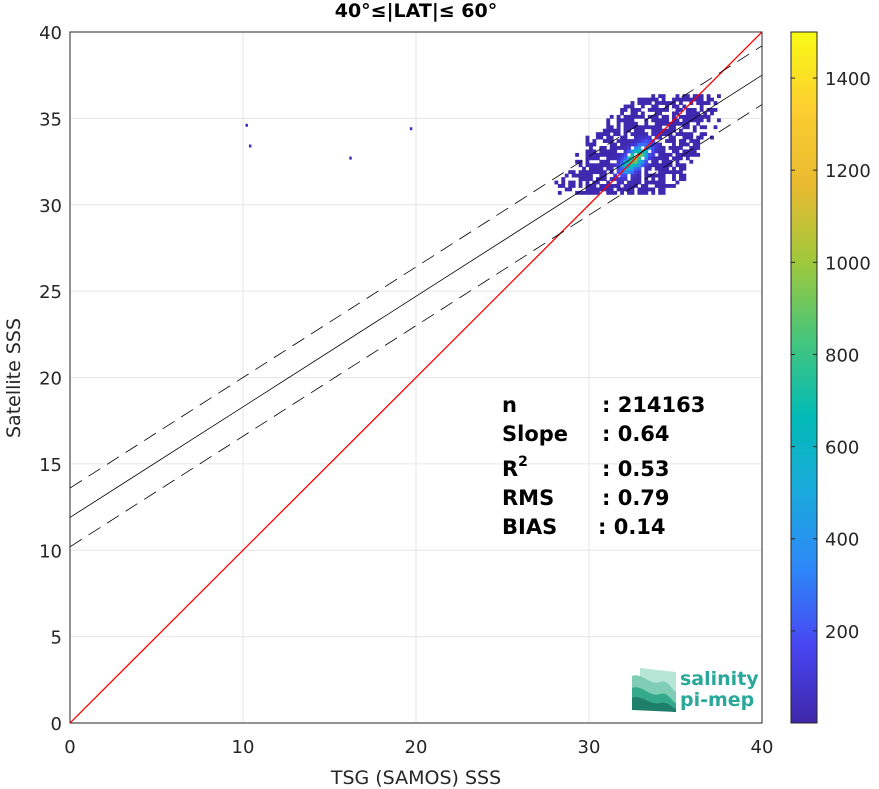 The image size is (879, 789). Describe the element at coordinates (529, 527) in the screenshot. I see `stat-bias-label: BIAS` at that location.